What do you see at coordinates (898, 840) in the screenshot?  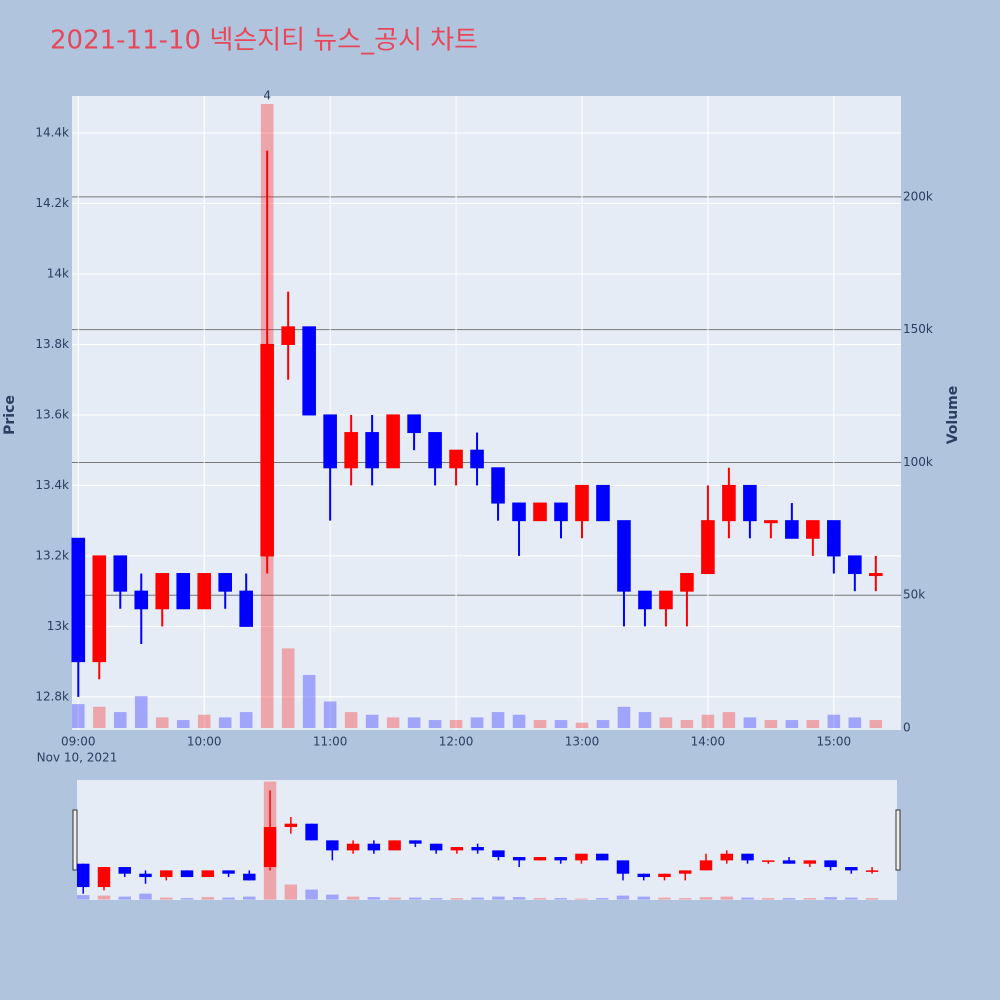 I see `range-handle-right` at bounding box center [898, 840].